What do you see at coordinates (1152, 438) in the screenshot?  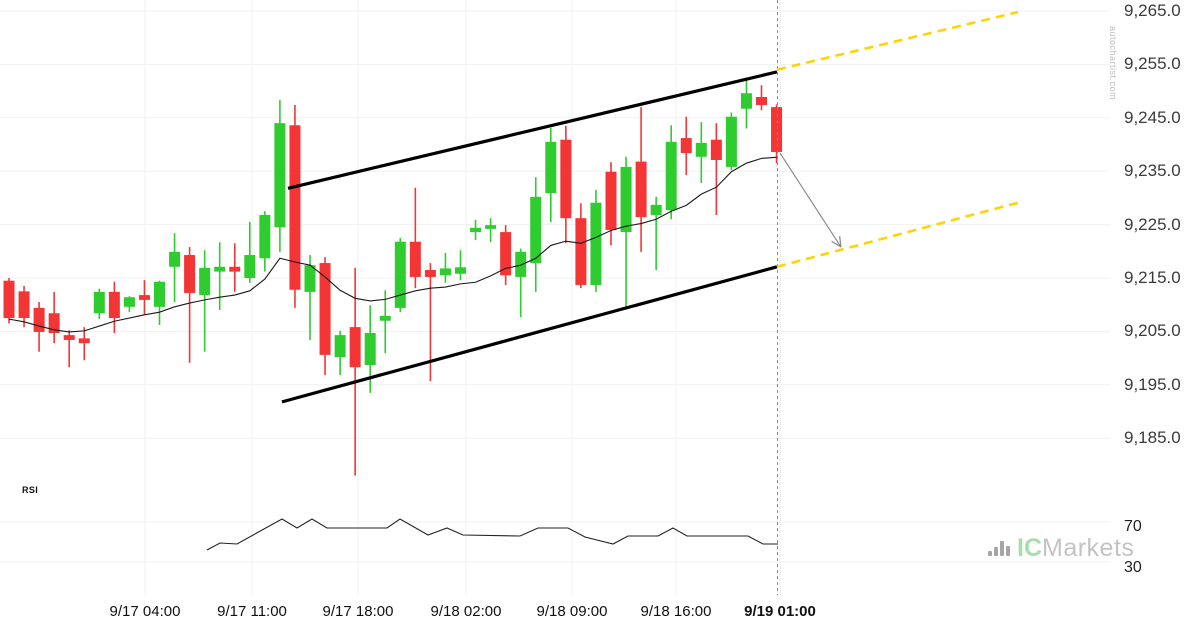 I see `price-axis-label: 9,185.0` at bounding box center [1152, 438].